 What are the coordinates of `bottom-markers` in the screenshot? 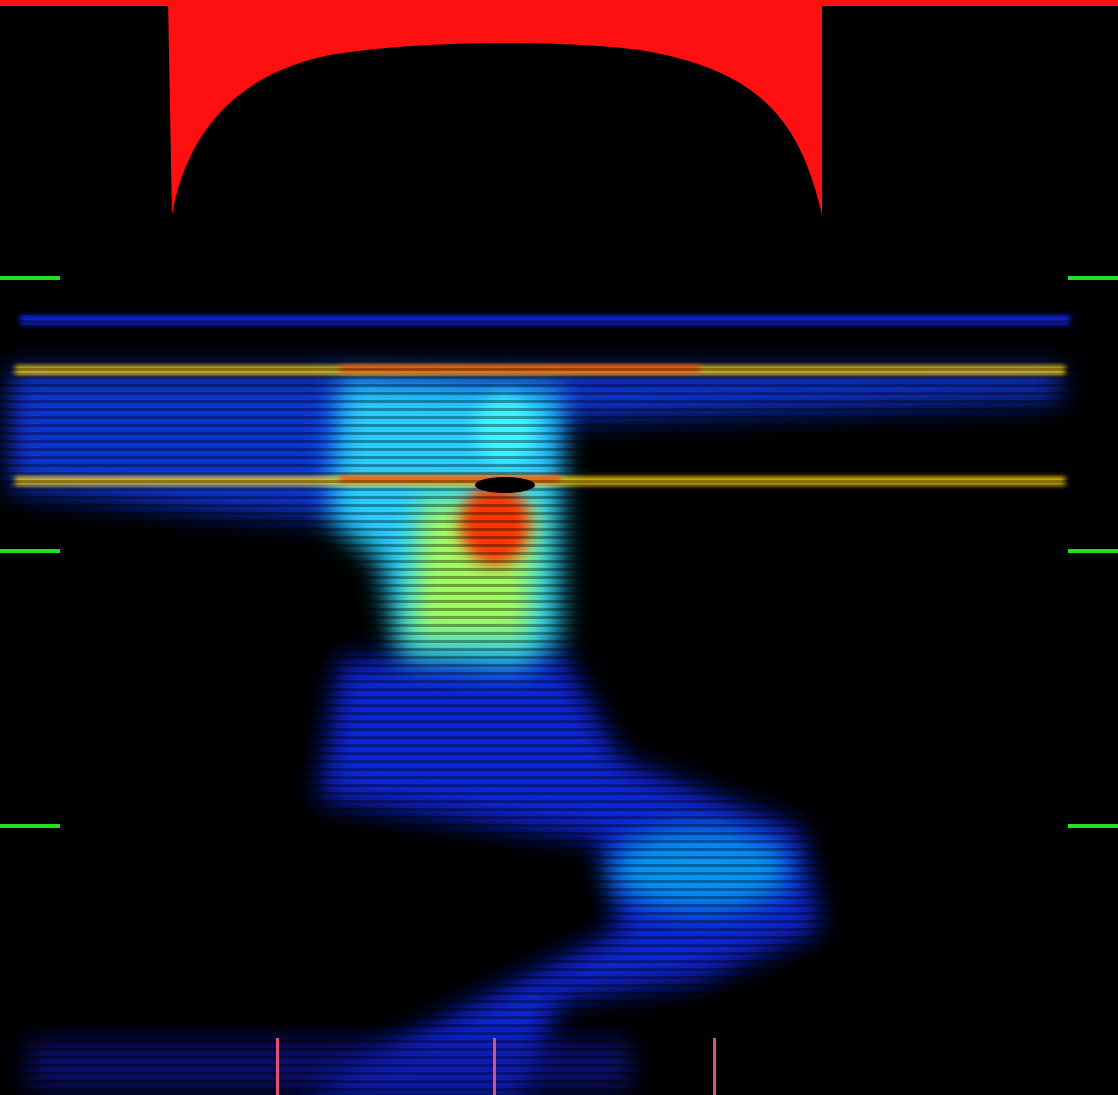 It's located at (496, 1066).